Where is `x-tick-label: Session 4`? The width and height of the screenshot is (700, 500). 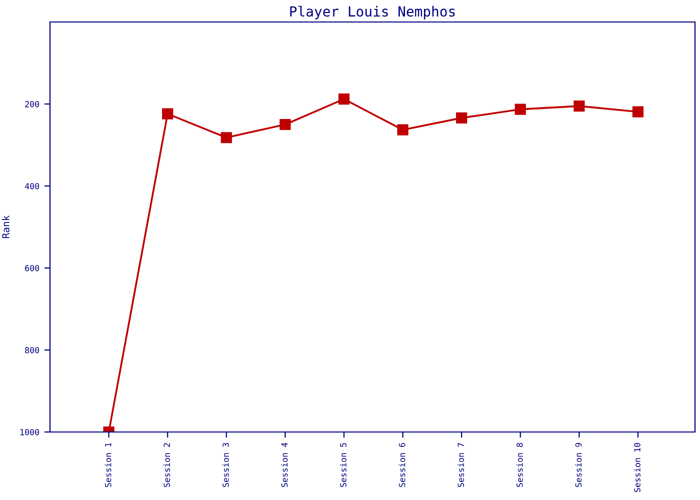 x-tick-label: Session 4 is located at coordinates (284, 465).